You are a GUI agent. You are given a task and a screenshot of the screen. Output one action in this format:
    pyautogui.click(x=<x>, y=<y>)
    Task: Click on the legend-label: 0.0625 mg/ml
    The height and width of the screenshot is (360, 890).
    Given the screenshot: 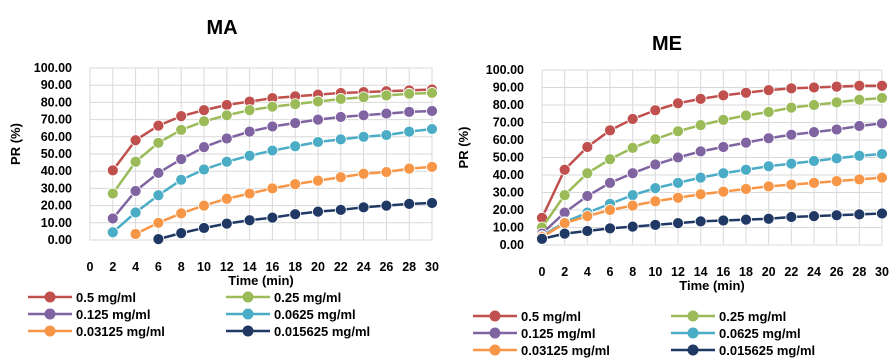 What is the action you would take?
    pyautogui.click(x=760, y=333)
    